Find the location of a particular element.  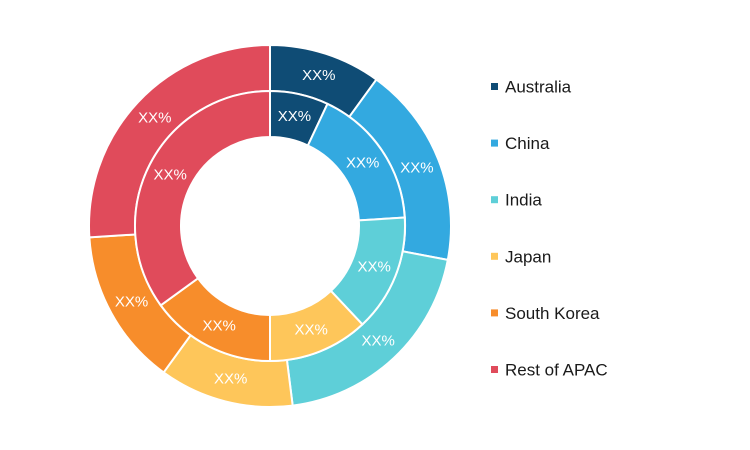

legend-swatch-china is located at coordinates (494, 143).